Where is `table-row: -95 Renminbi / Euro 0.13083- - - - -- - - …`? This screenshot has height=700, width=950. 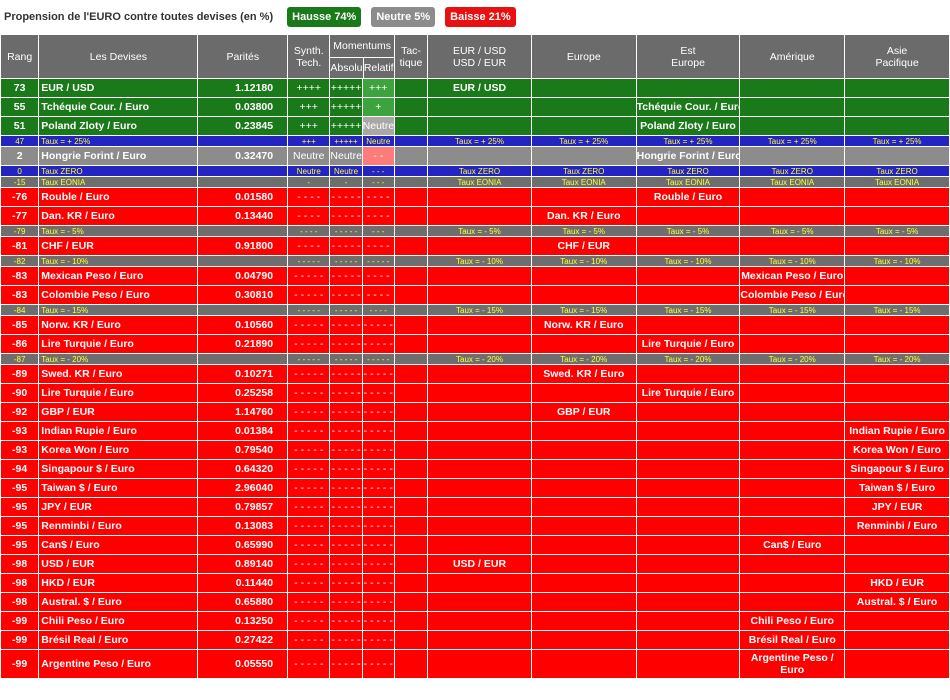
table-row: -95 Renminbi / Euro 0.13083- - - - -- - - … is located at coordinates (475, 526).